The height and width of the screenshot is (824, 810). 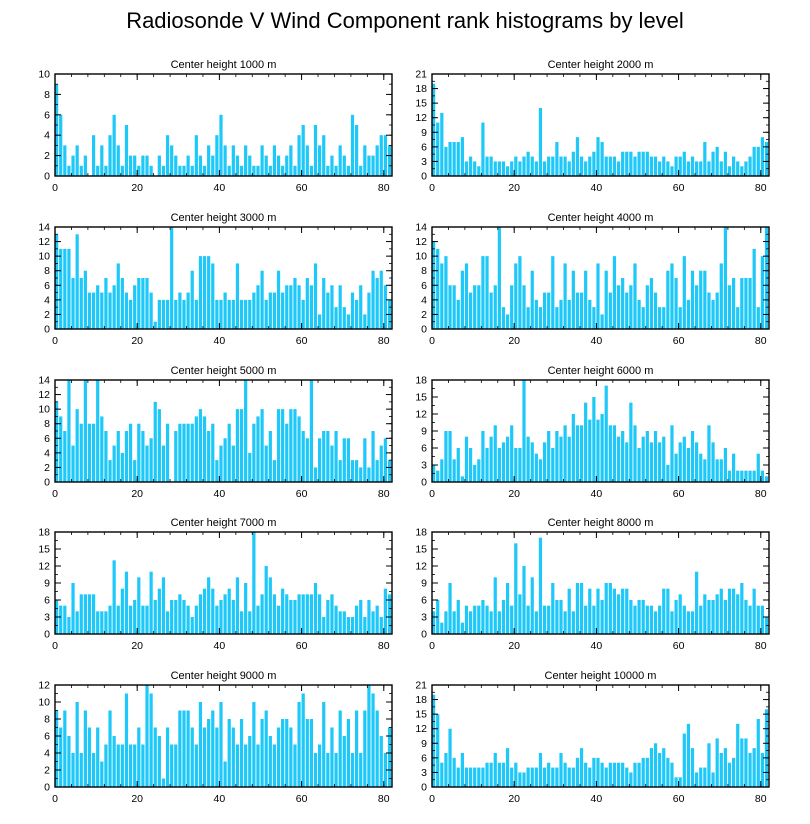 What do you see at coordinates (44, 257) in the screenshot?
I see `y-tick-label: 10` at bounding box center [44, 257].